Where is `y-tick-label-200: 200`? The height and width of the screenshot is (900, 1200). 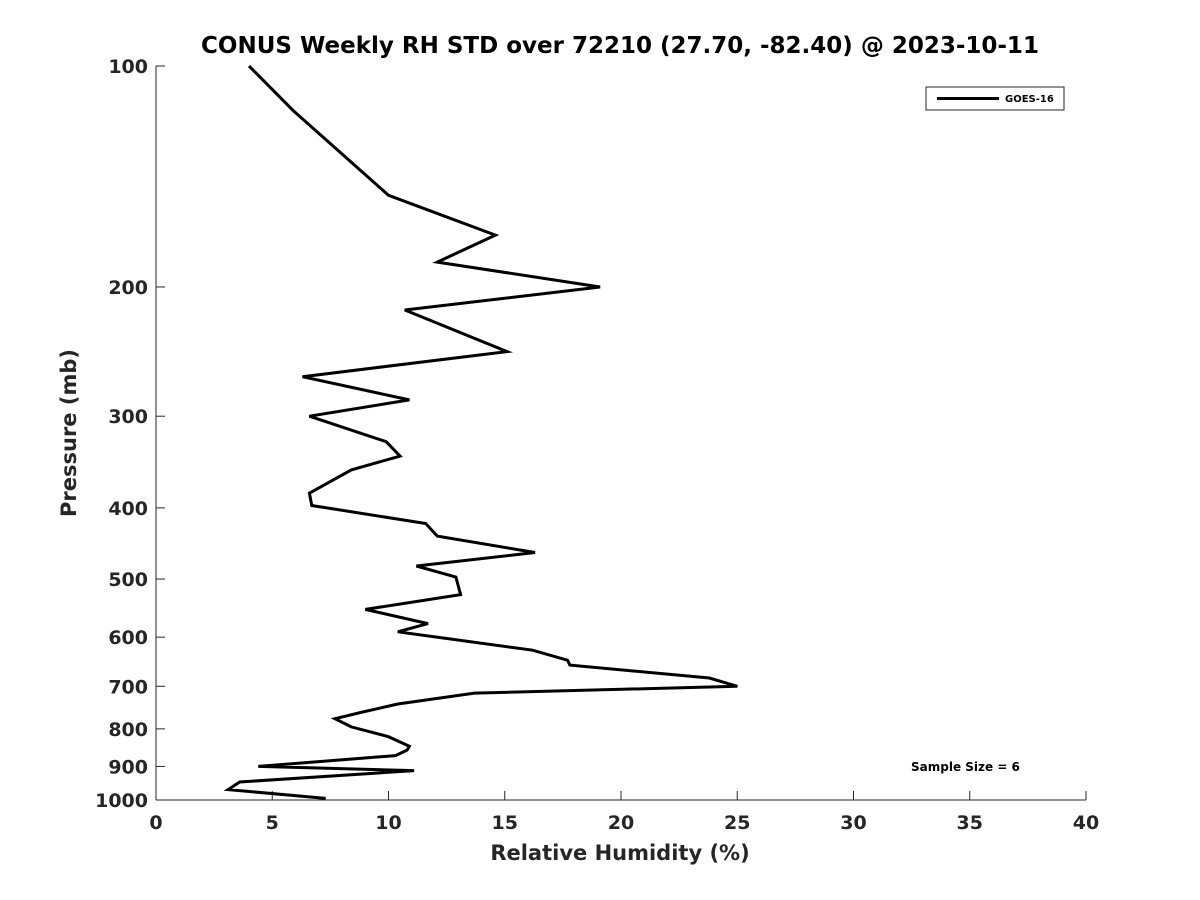
y-tick-label-200: 200 is located at coordinates (128, 288).